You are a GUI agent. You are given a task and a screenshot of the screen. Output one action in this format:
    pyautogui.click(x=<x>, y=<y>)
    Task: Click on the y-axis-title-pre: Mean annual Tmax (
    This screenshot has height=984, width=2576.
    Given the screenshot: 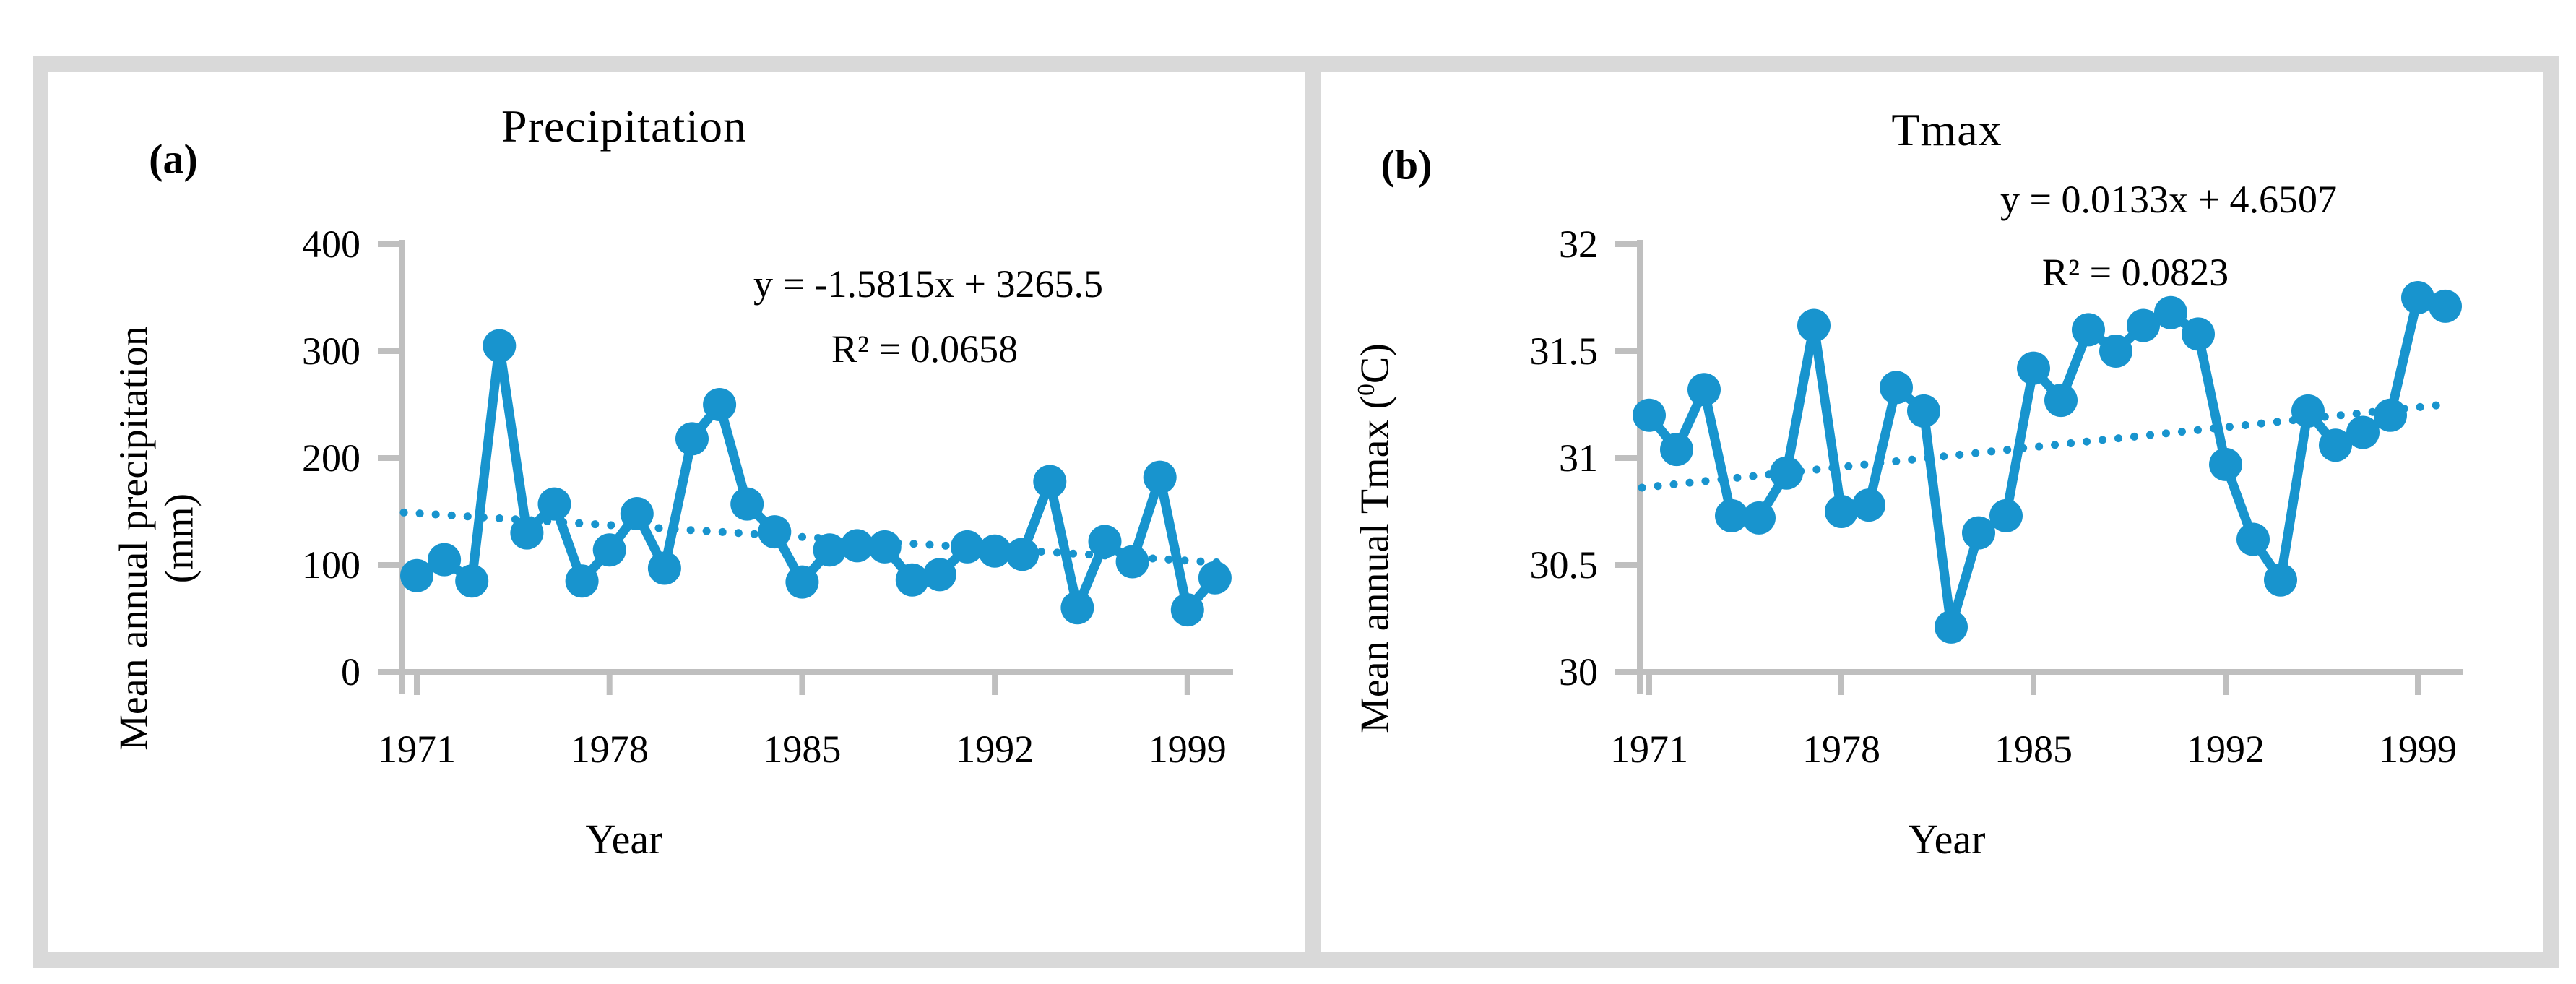 What is the action you would take?
    pyautogui.click(x=1375, y=564)
    